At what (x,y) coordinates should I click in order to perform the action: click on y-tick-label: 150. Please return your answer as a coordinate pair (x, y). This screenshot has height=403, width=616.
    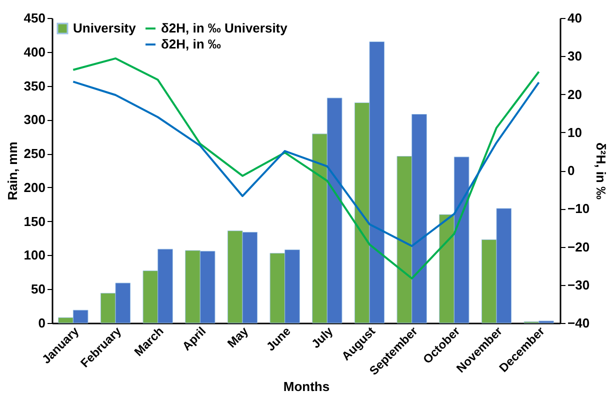
    Looking at the image, I should click on (35, 221).